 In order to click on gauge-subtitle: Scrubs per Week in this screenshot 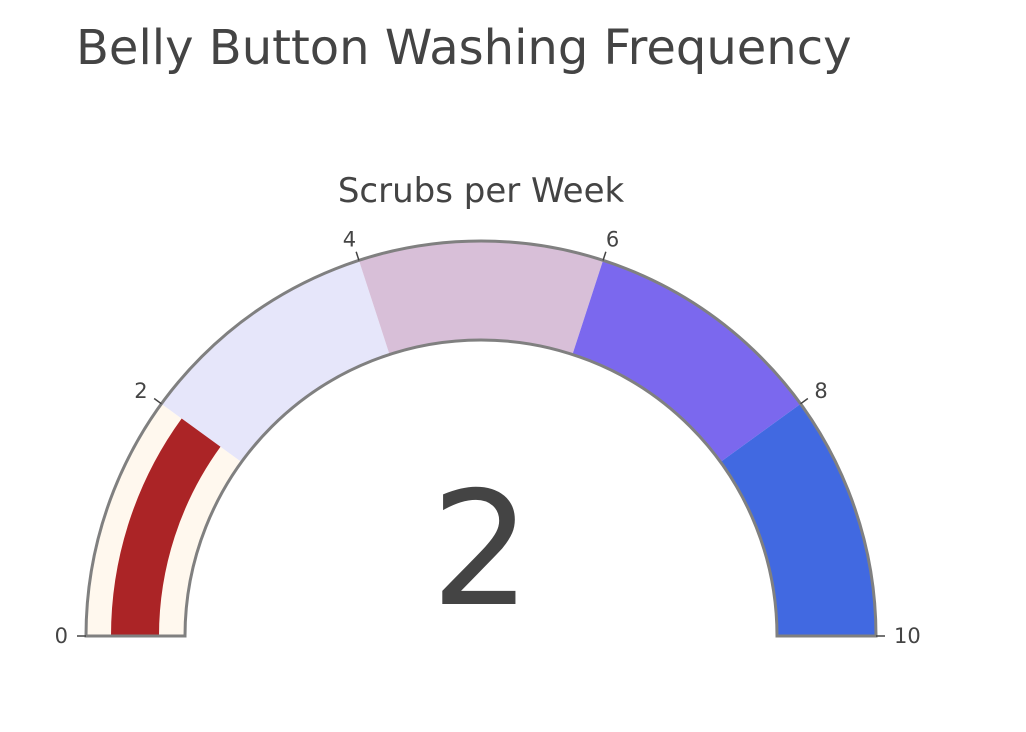, I will do `click(481, 191)`.